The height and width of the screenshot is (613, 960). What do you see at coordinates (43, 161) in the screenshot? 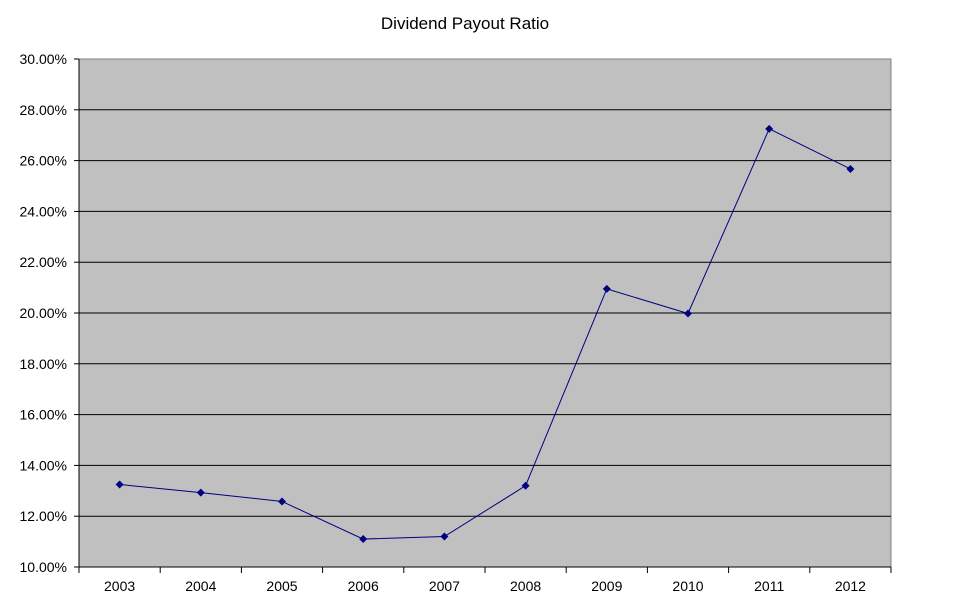
I see `y-tick-label: 26.00%` at bounding box center [43, 161].